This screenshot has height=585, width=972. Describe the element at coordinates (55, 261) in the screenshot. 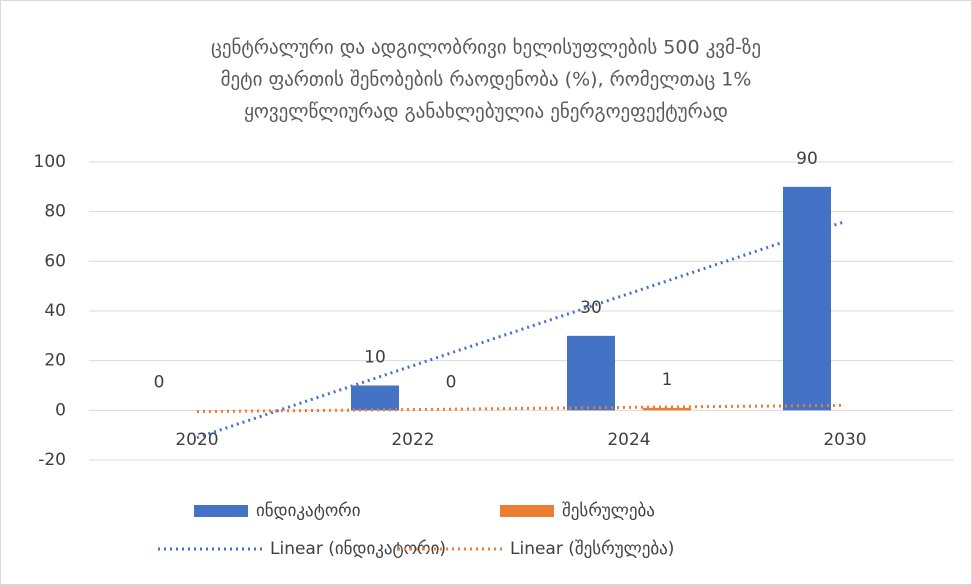

I see `y-tick-label: 60` at that location.